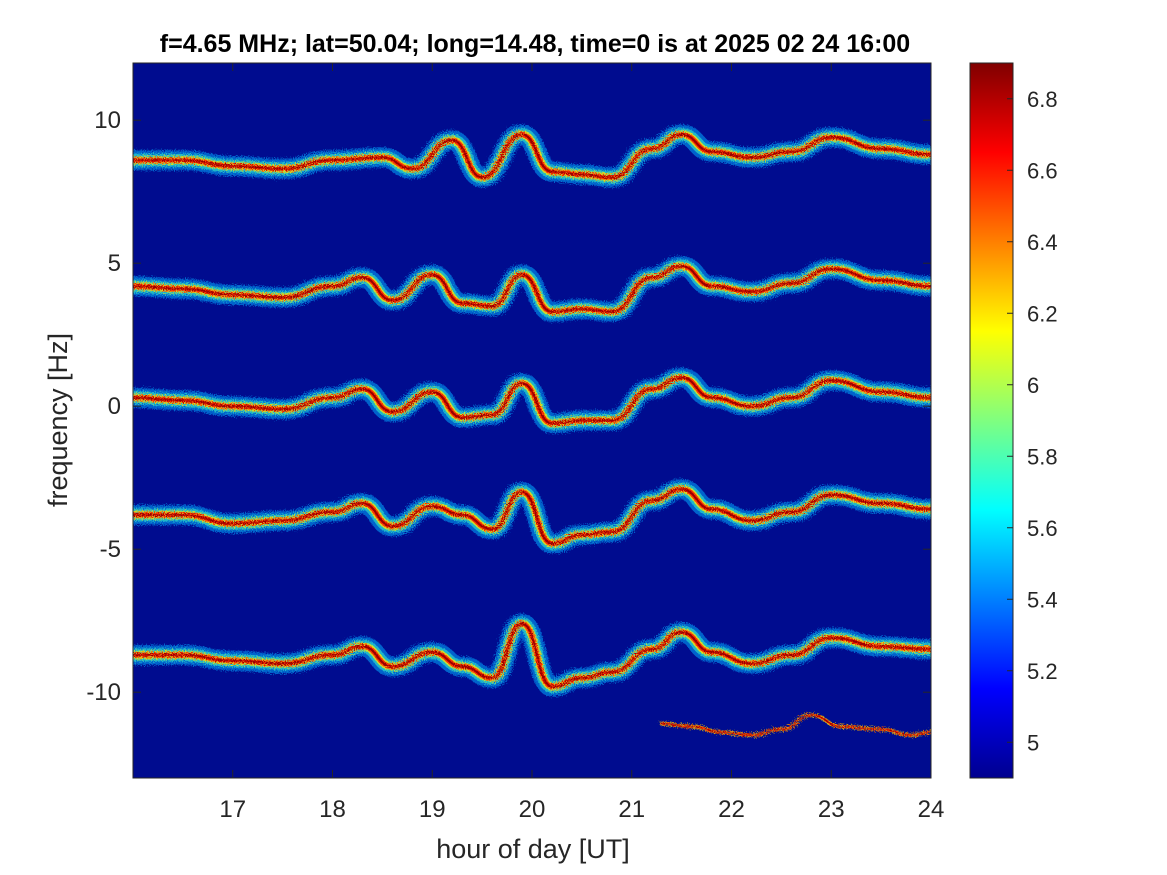 This screenshot has height=875, width=1167. Describe the element at coordinates (332, 809) in the screenshot. I see `x-tick-label: 18` at that location.